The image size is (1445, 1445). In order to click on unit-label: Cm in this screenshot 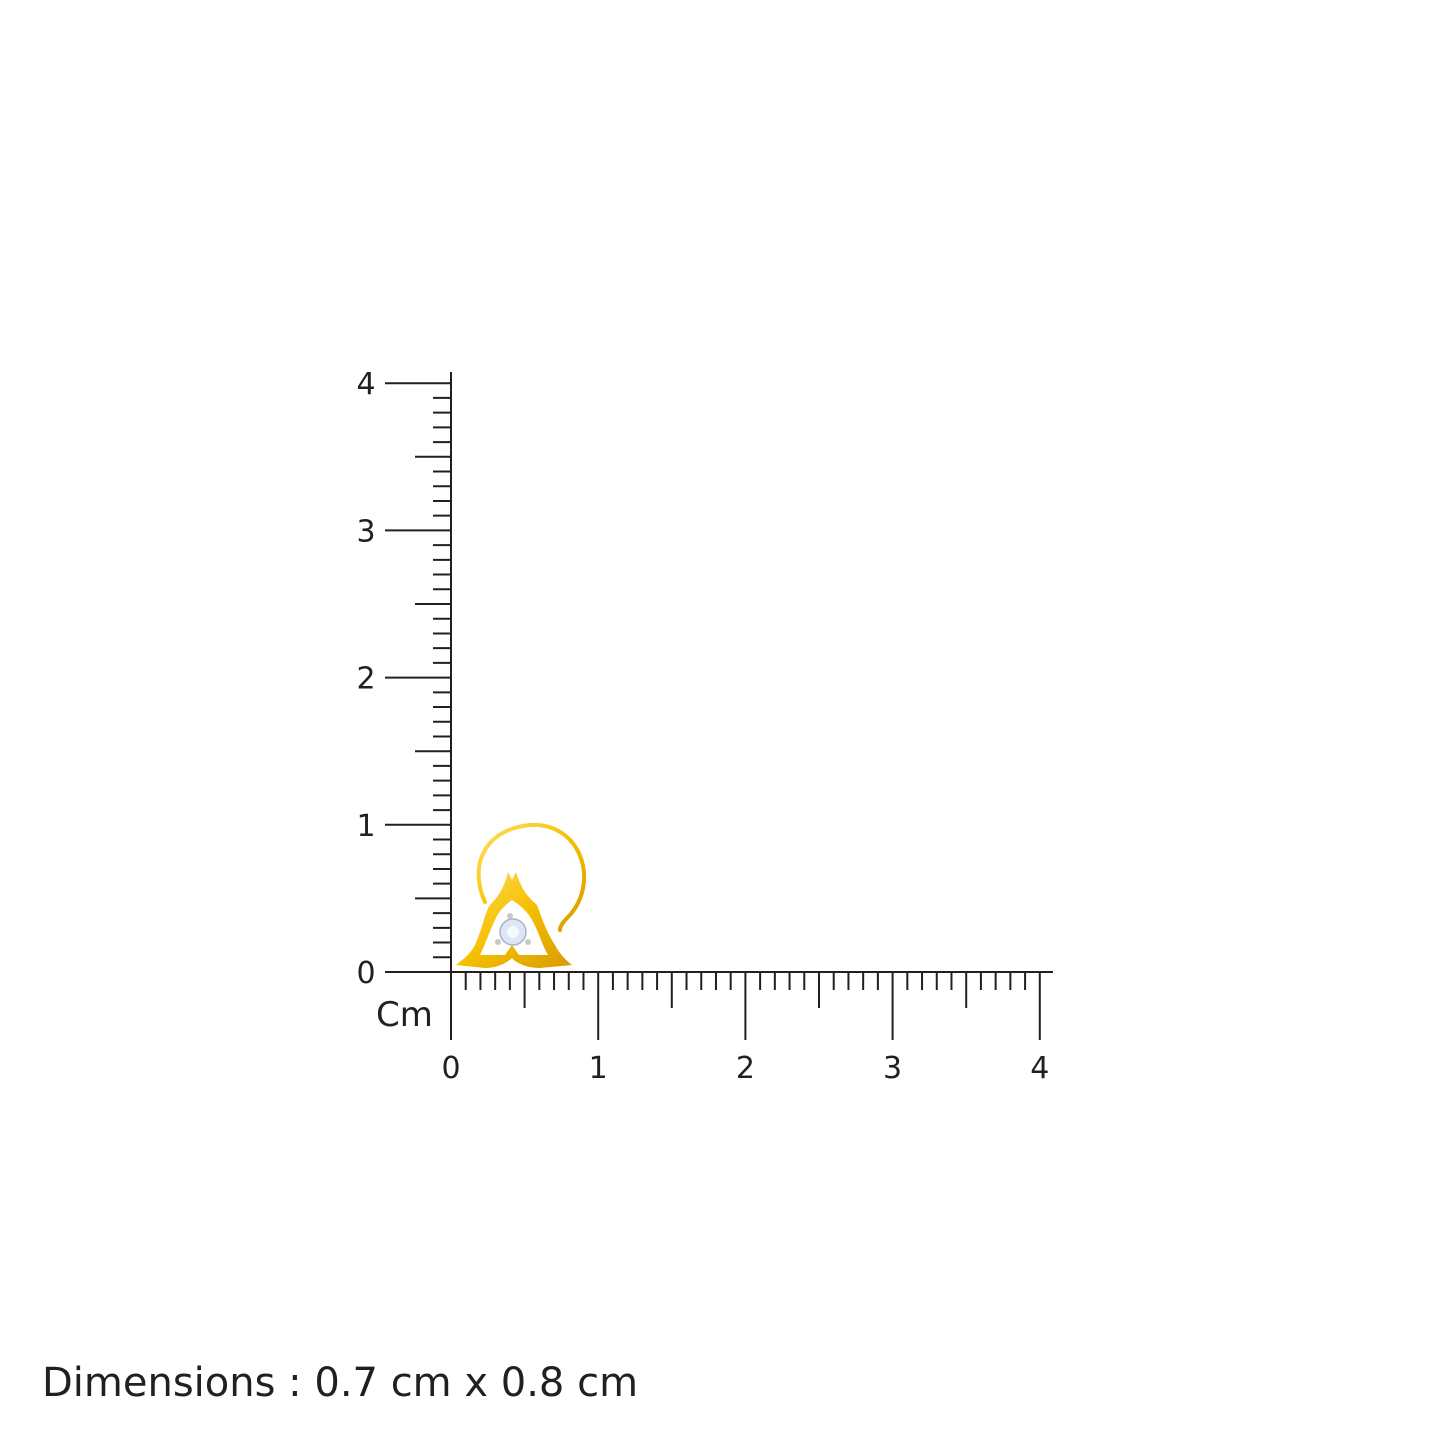, I will do `click(404, 1015)`.